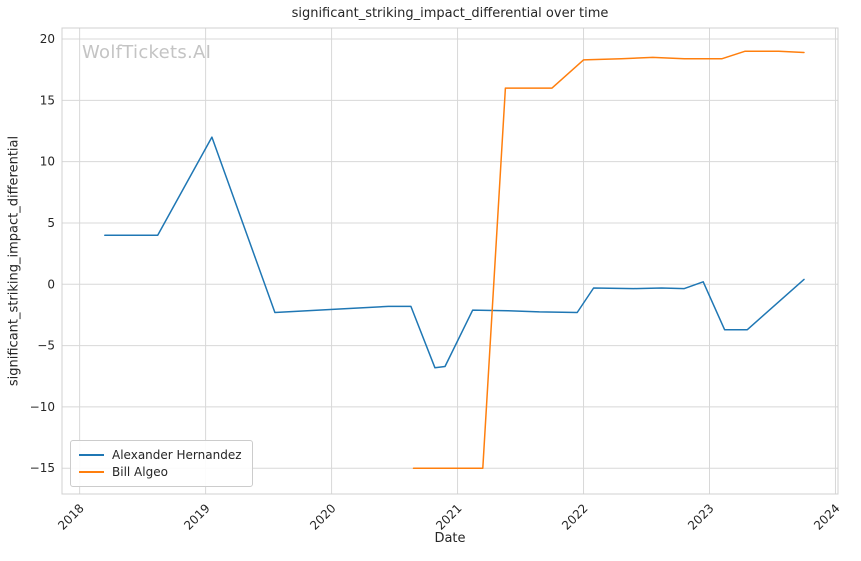 This screenshot has width=861, height=561. I want to click on y-tick-label: 5, so click(51, 223).